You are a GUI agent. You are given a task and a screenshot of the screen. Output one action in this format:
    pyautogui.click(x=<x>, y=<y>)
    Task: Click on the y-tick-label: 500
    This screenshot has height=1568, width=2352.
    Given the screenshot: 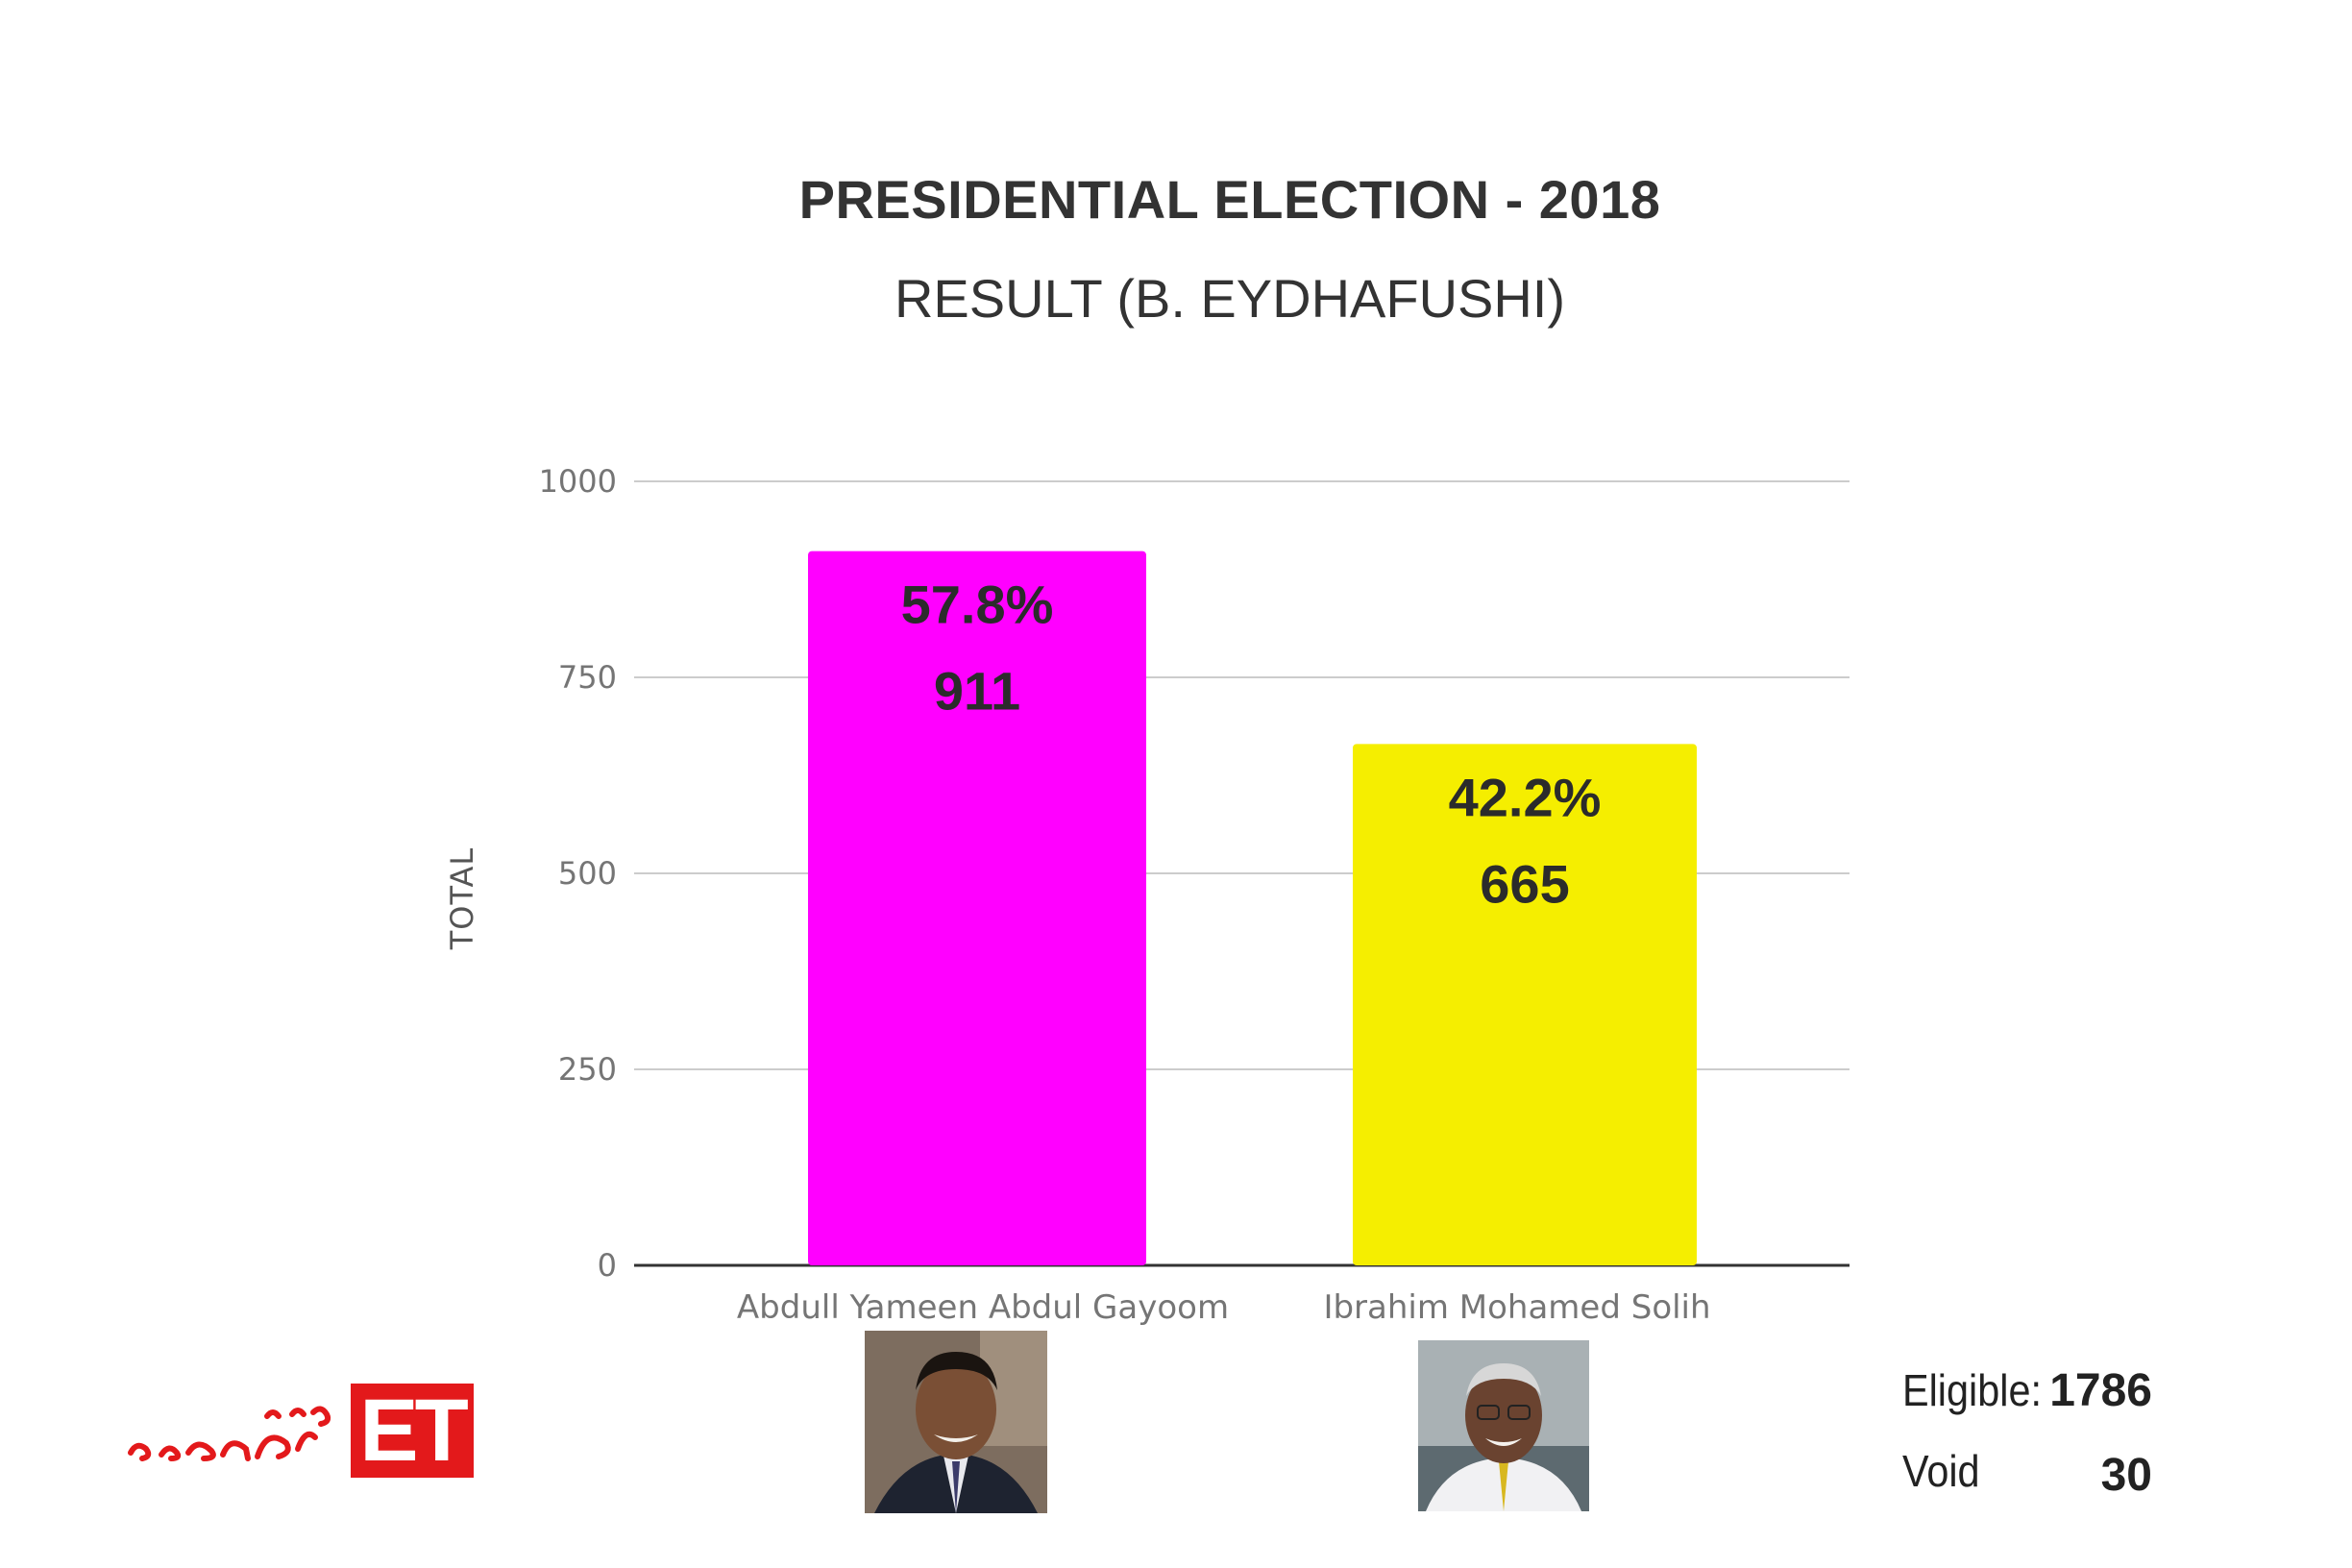 What is the action you would take?
    pyautogui.click(x=587, y=874)
    